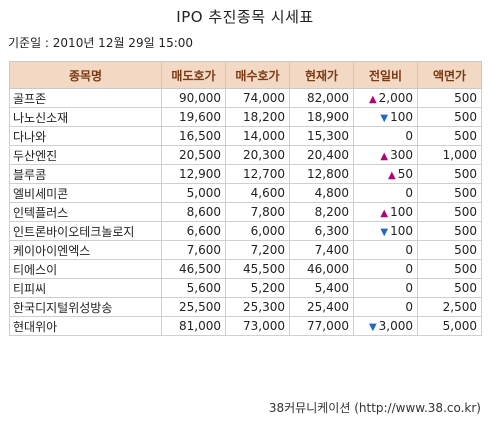  What do you see at coordinates (193, 155) in the screenshot?
I see `sell-price-cell: 20,500` at bounding box center [193, 155].